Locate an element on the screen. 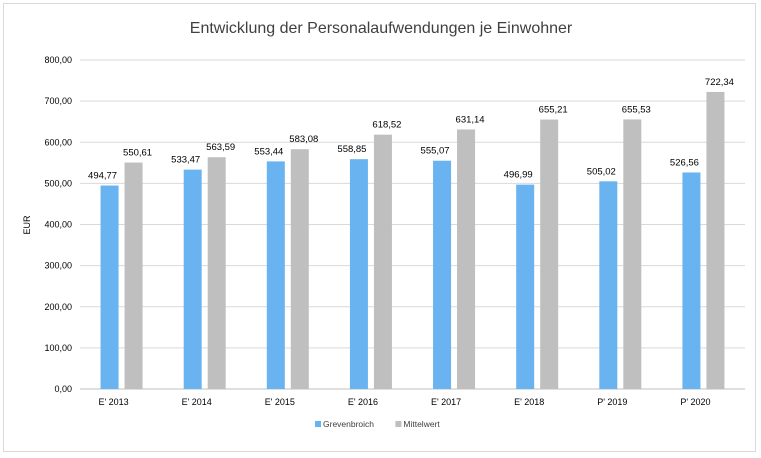  data-label: 563,59 is located at coordinates (220, 147).